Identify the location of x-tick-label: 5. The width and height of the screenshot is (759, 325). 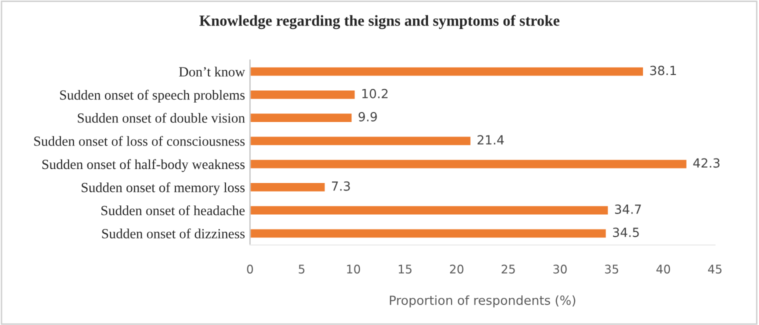
(301, 269).